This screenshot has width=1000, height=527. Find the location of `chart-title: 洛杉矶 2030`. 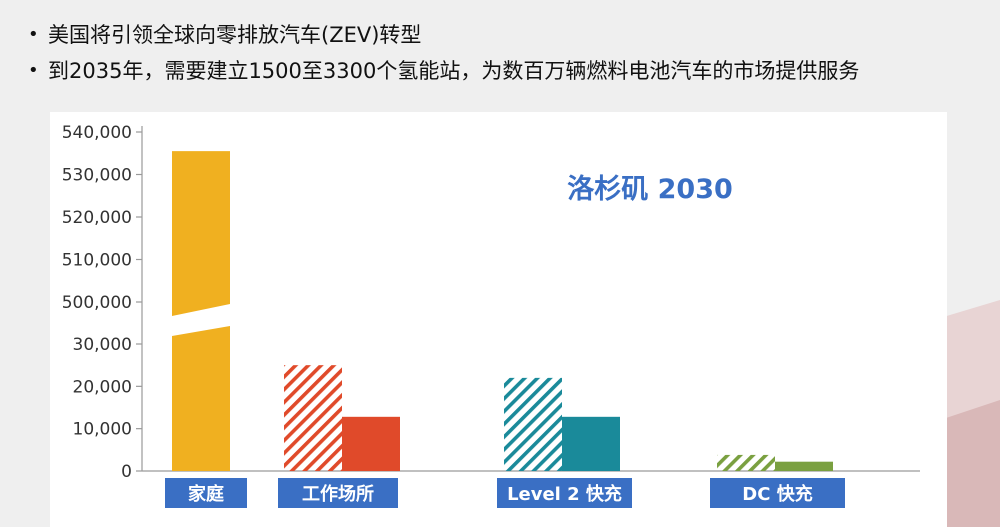

chart-title: 洛杉矶 2030 is located at coordinates (650, 189).